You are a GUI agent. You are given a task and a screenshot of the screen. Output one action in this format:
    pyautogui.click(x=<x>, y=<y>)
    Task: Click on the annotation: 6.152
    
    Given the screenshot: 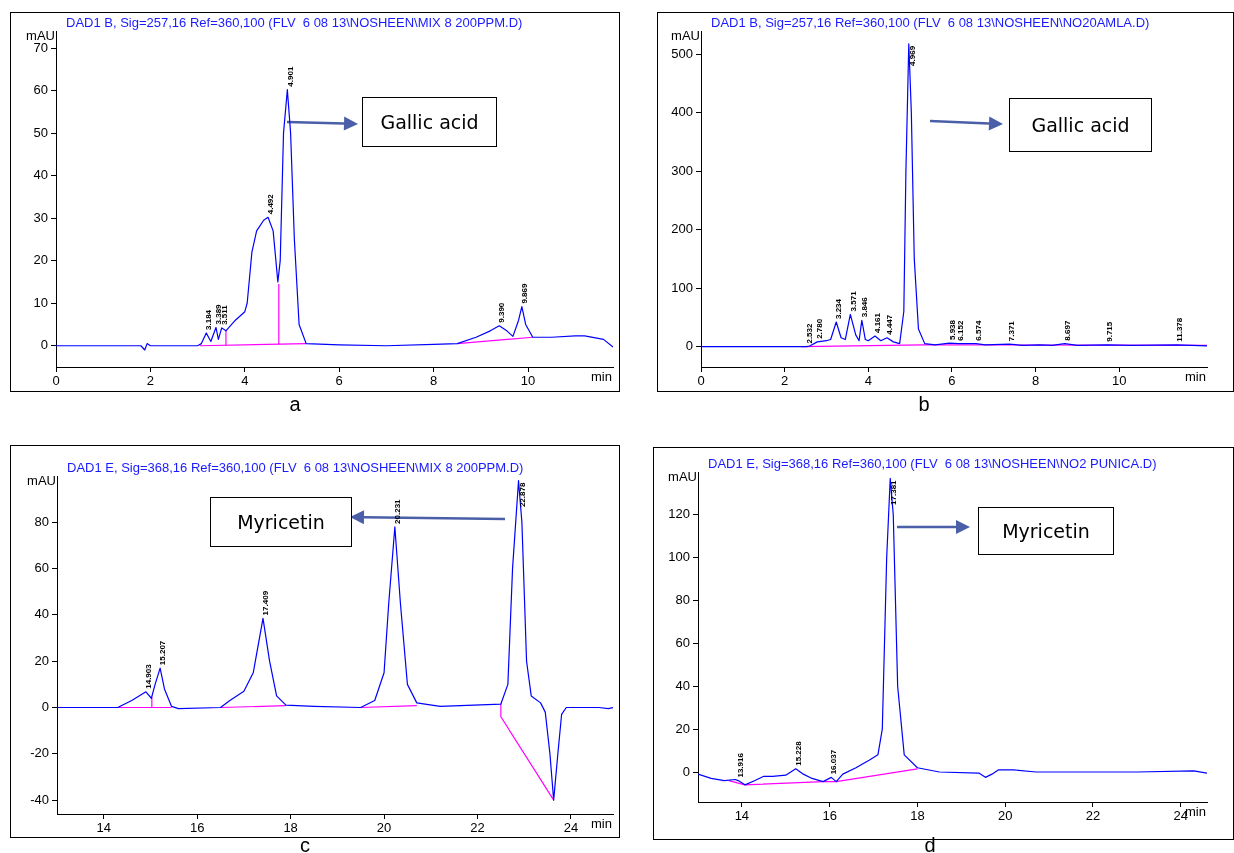 What is the action you would take?
    pyautogui.click(x=961, y=330)
    